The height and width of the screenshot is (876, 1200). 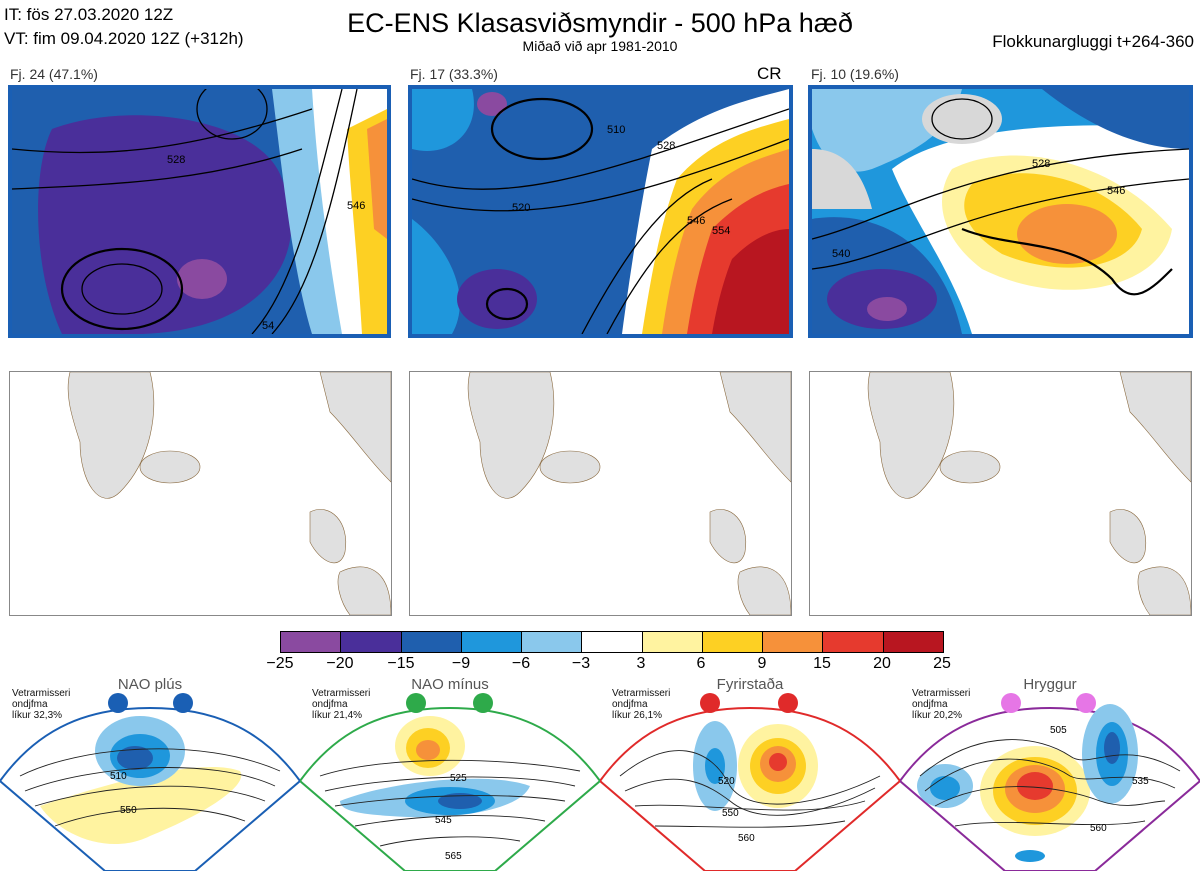 What do you see at coordinates (822, 663) in the screenshot?
I see `colorbar-tick: 15` at bounding box center [822, 663].